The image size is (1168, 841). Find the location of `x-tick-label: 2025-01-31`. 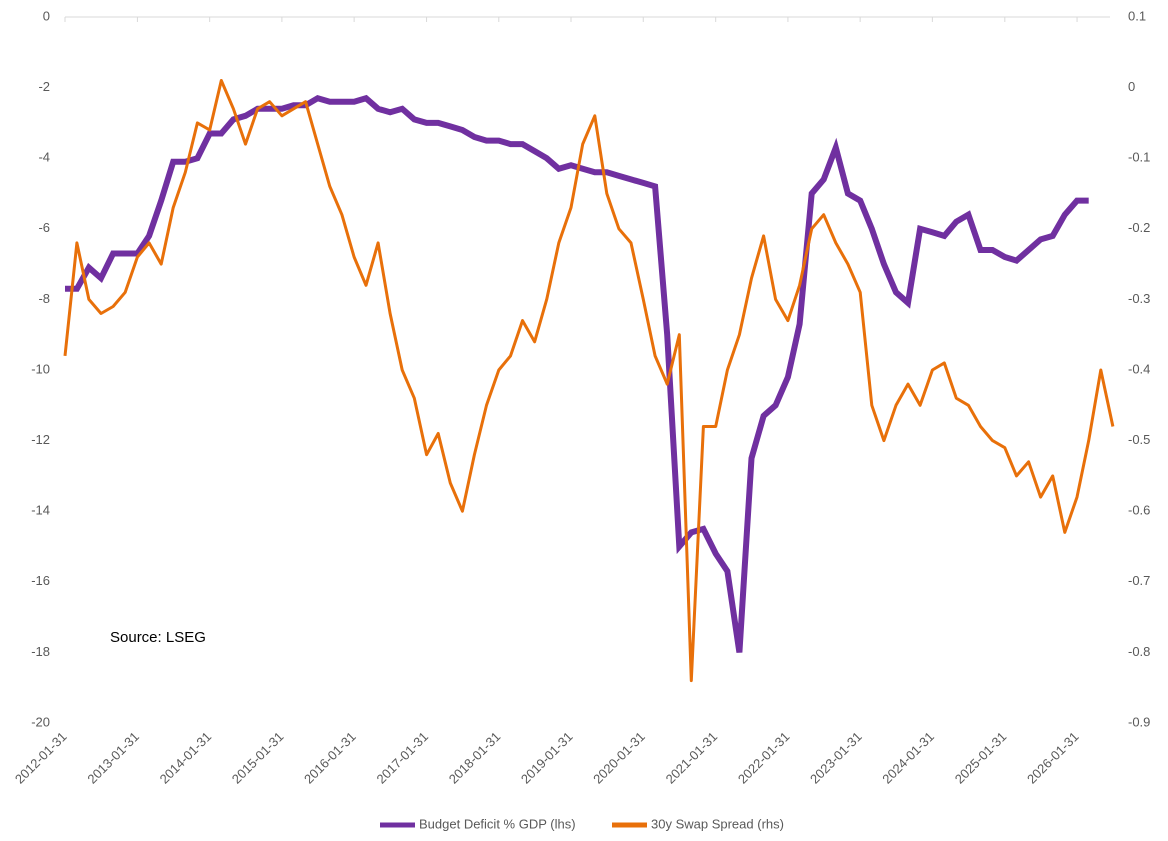

x-tick-label: 2025-01-31 is located at coordinates (981, 758).